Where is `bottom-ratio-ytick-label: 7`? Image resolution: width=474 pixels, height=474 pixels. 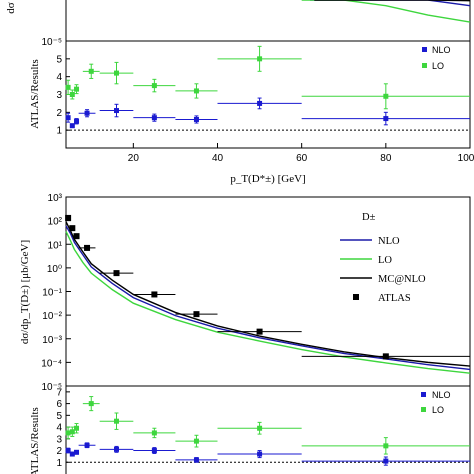 bottom-ratio-ytick-label: 7 is located at coordinates (59, 392).